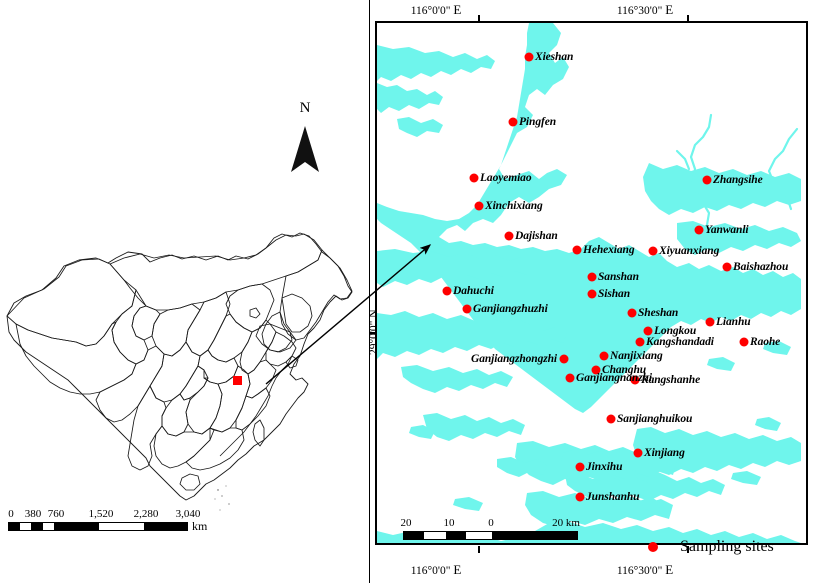 This screenshot has width=813, height=583. I want to click on sampling-site-label: Nanjixiang, so click(636, 356).